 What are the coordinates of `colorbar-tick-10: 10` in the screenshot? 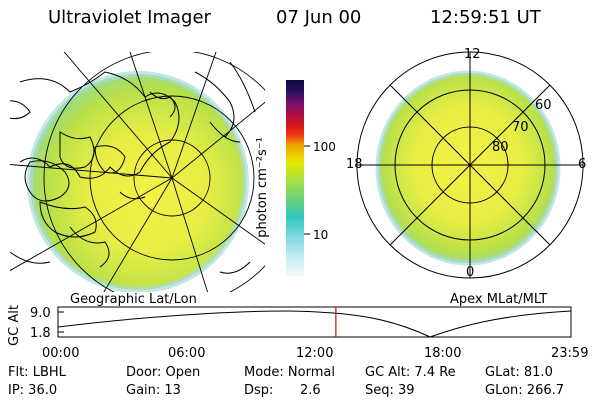 It's located at (321, 235).